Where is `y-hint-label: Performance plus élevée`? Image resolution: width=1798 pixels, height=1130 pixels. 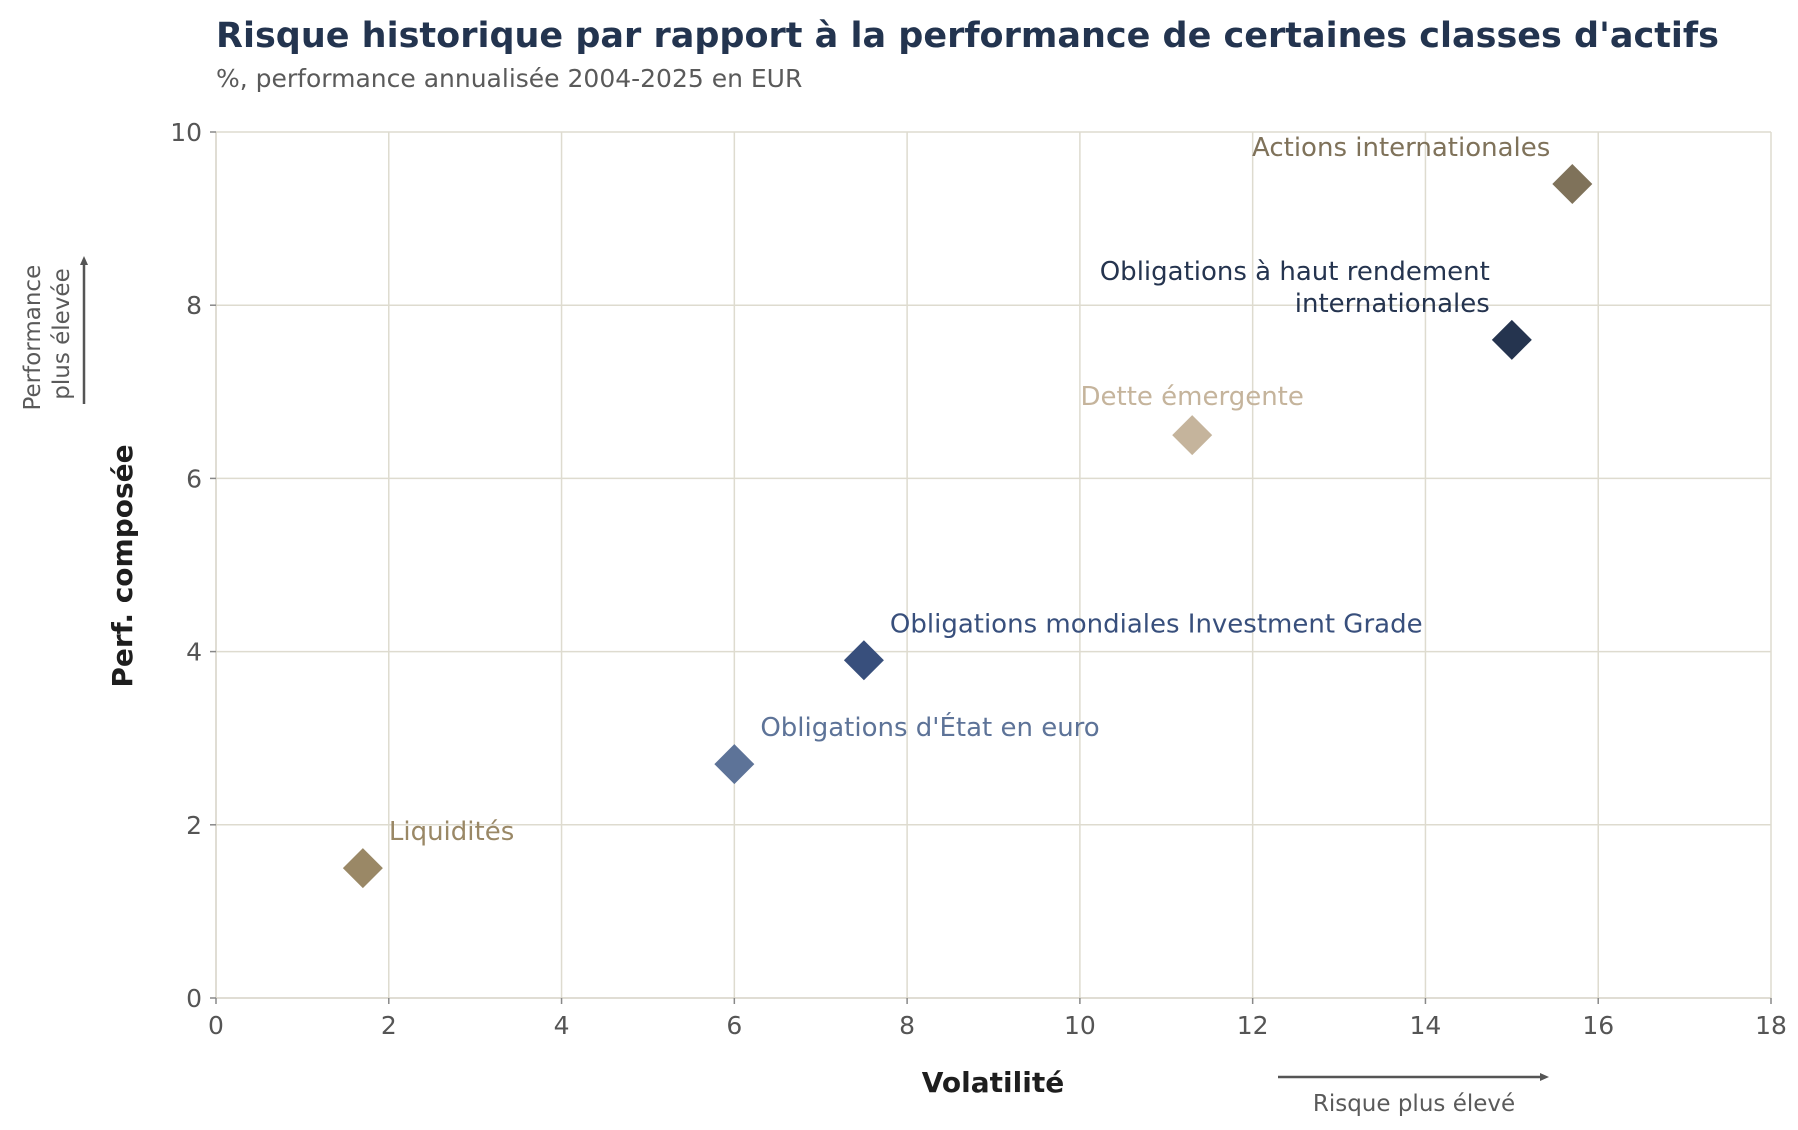 y-hint-label: Performance plus élevée is located at coordinates (47, 333).